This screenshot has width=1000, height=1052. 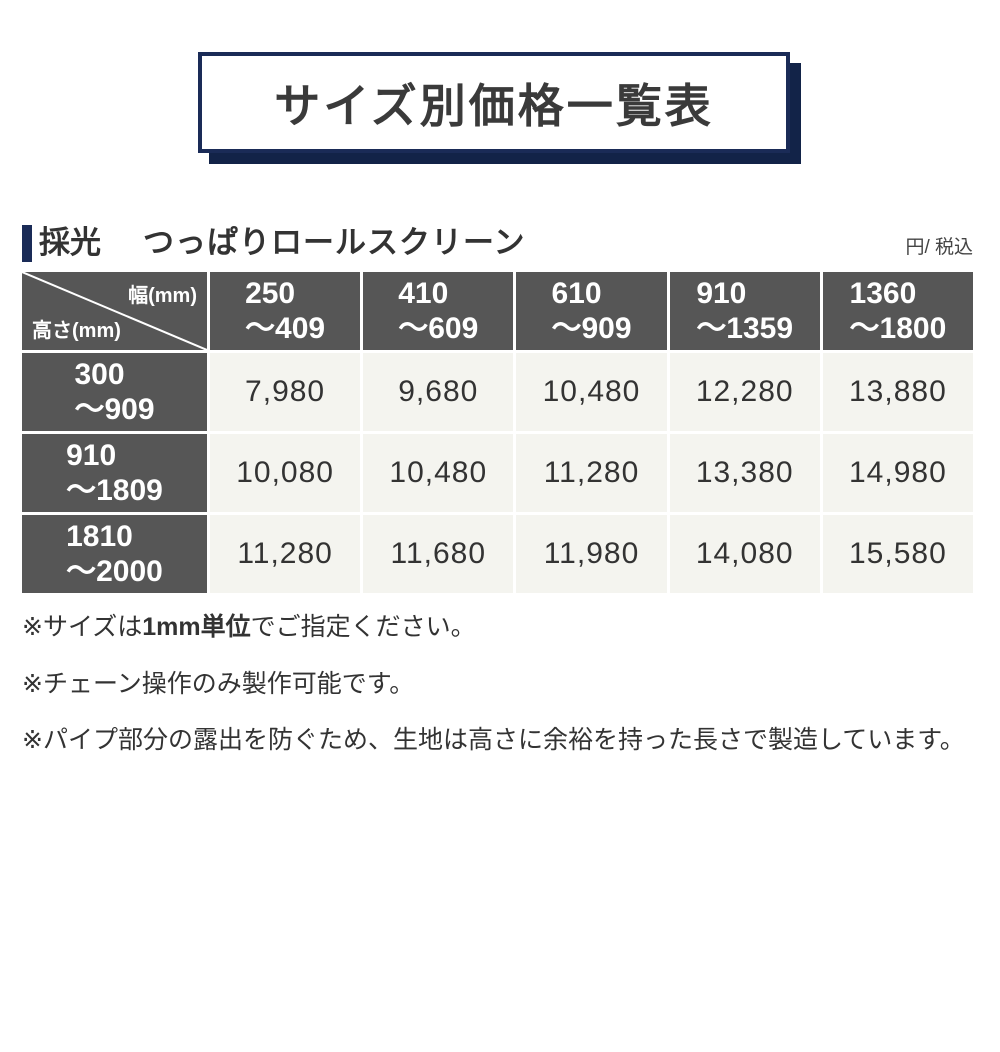 What do you see at coordinates (285, 392) in the screenshot?
I see `price-cell: 7,980` at bounding box center [285, 392].